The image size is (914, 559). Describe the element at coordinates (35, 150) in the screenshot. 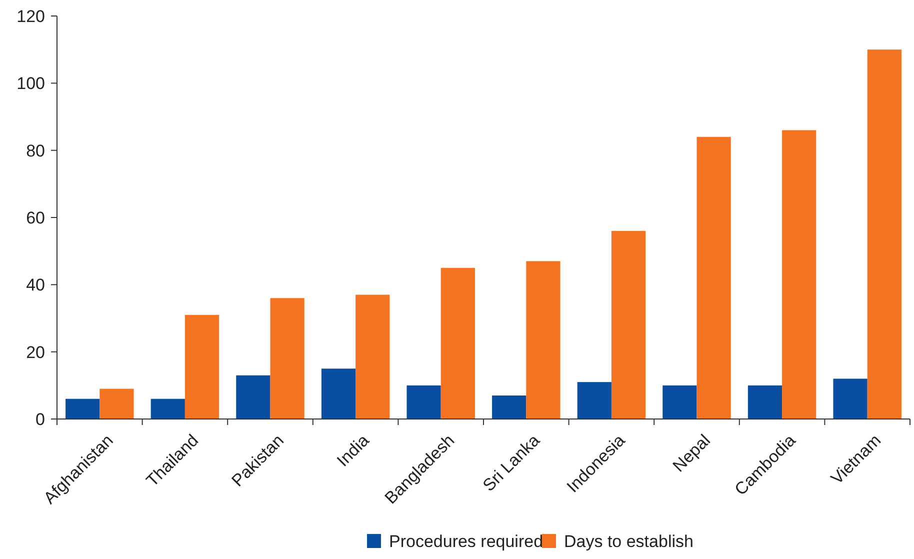

I see `y-tick-label: 80` at that location.